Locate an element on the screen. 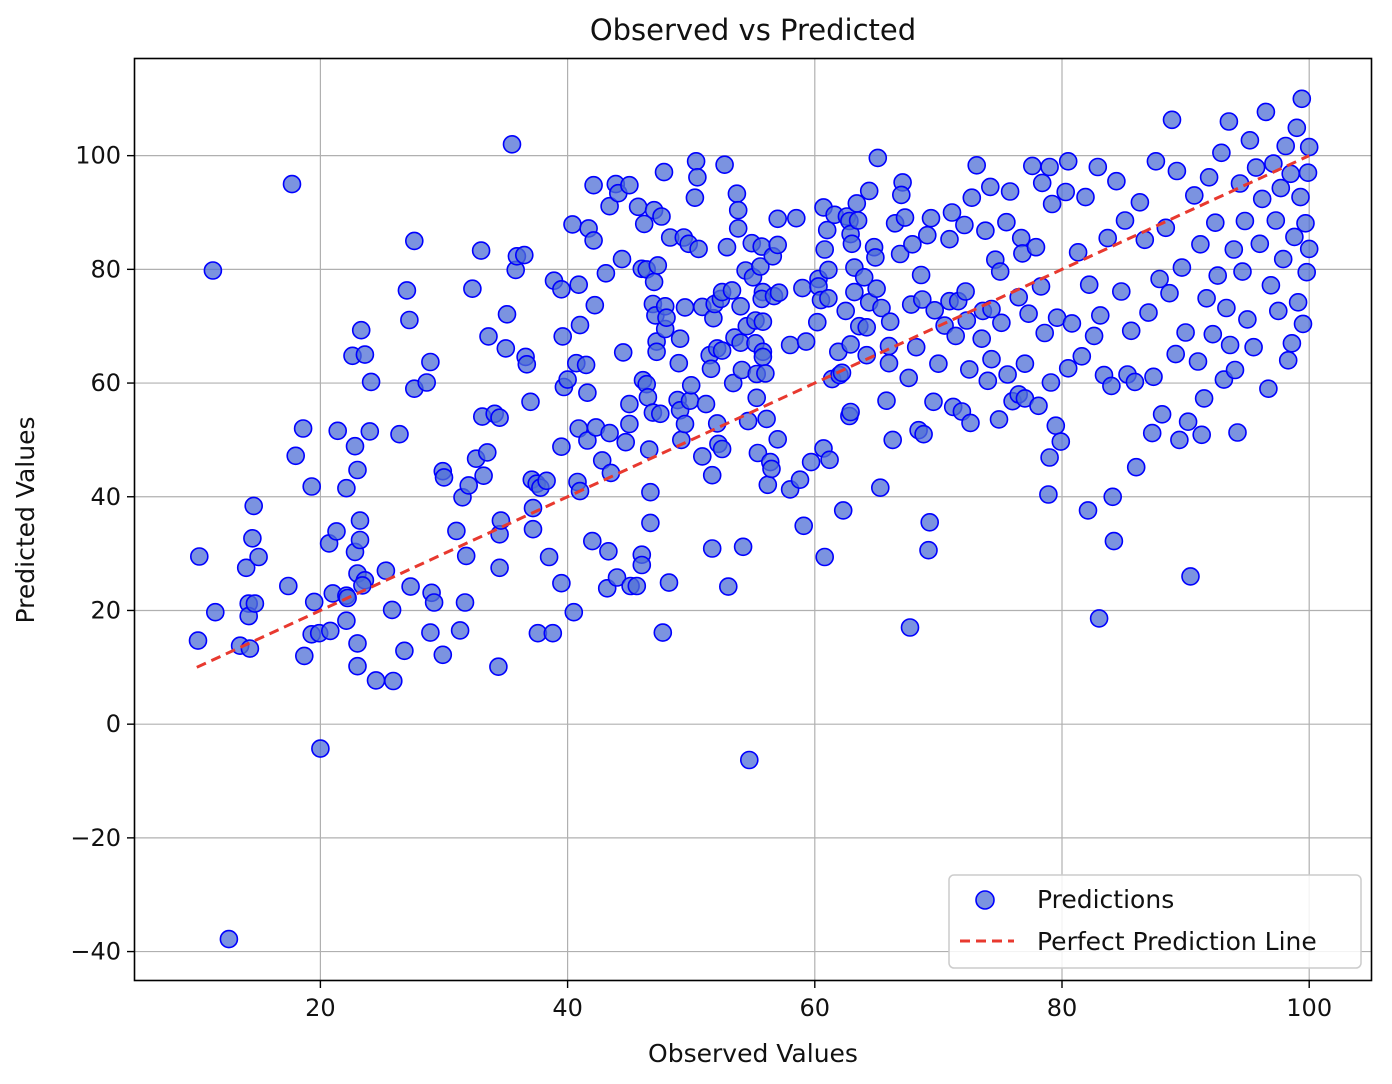 The height and width of the screenshot is (1084, 1392). y-tick-label: −40 is located at coordinates (95, 952).